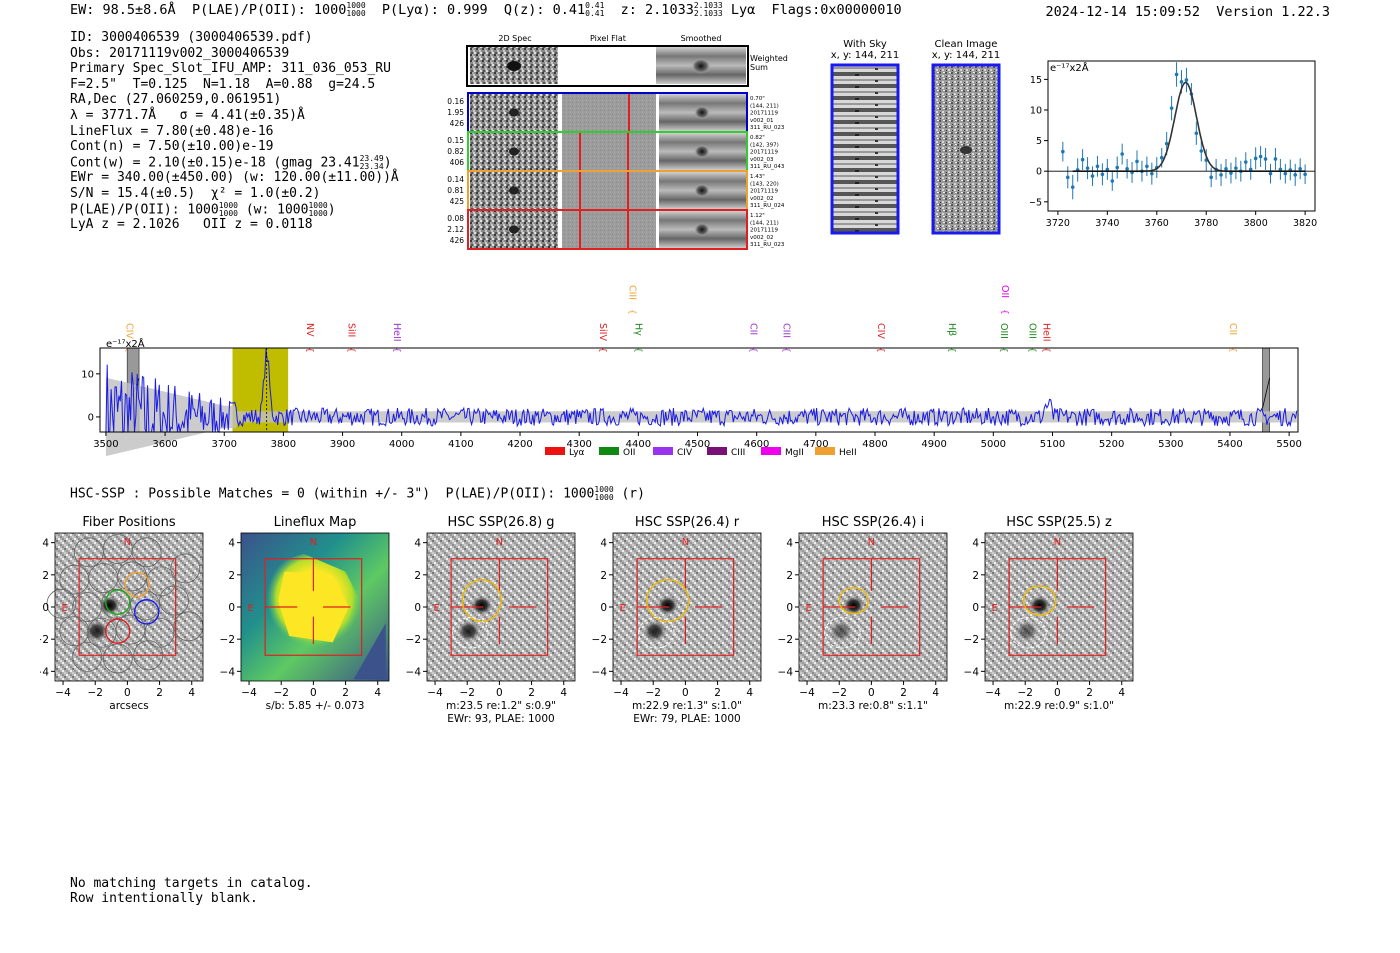 This screenshot has height=953, width=1400. Describe the element at coordinates (313, 607) in the screenshot. I see `lineflux-peak` at that location.